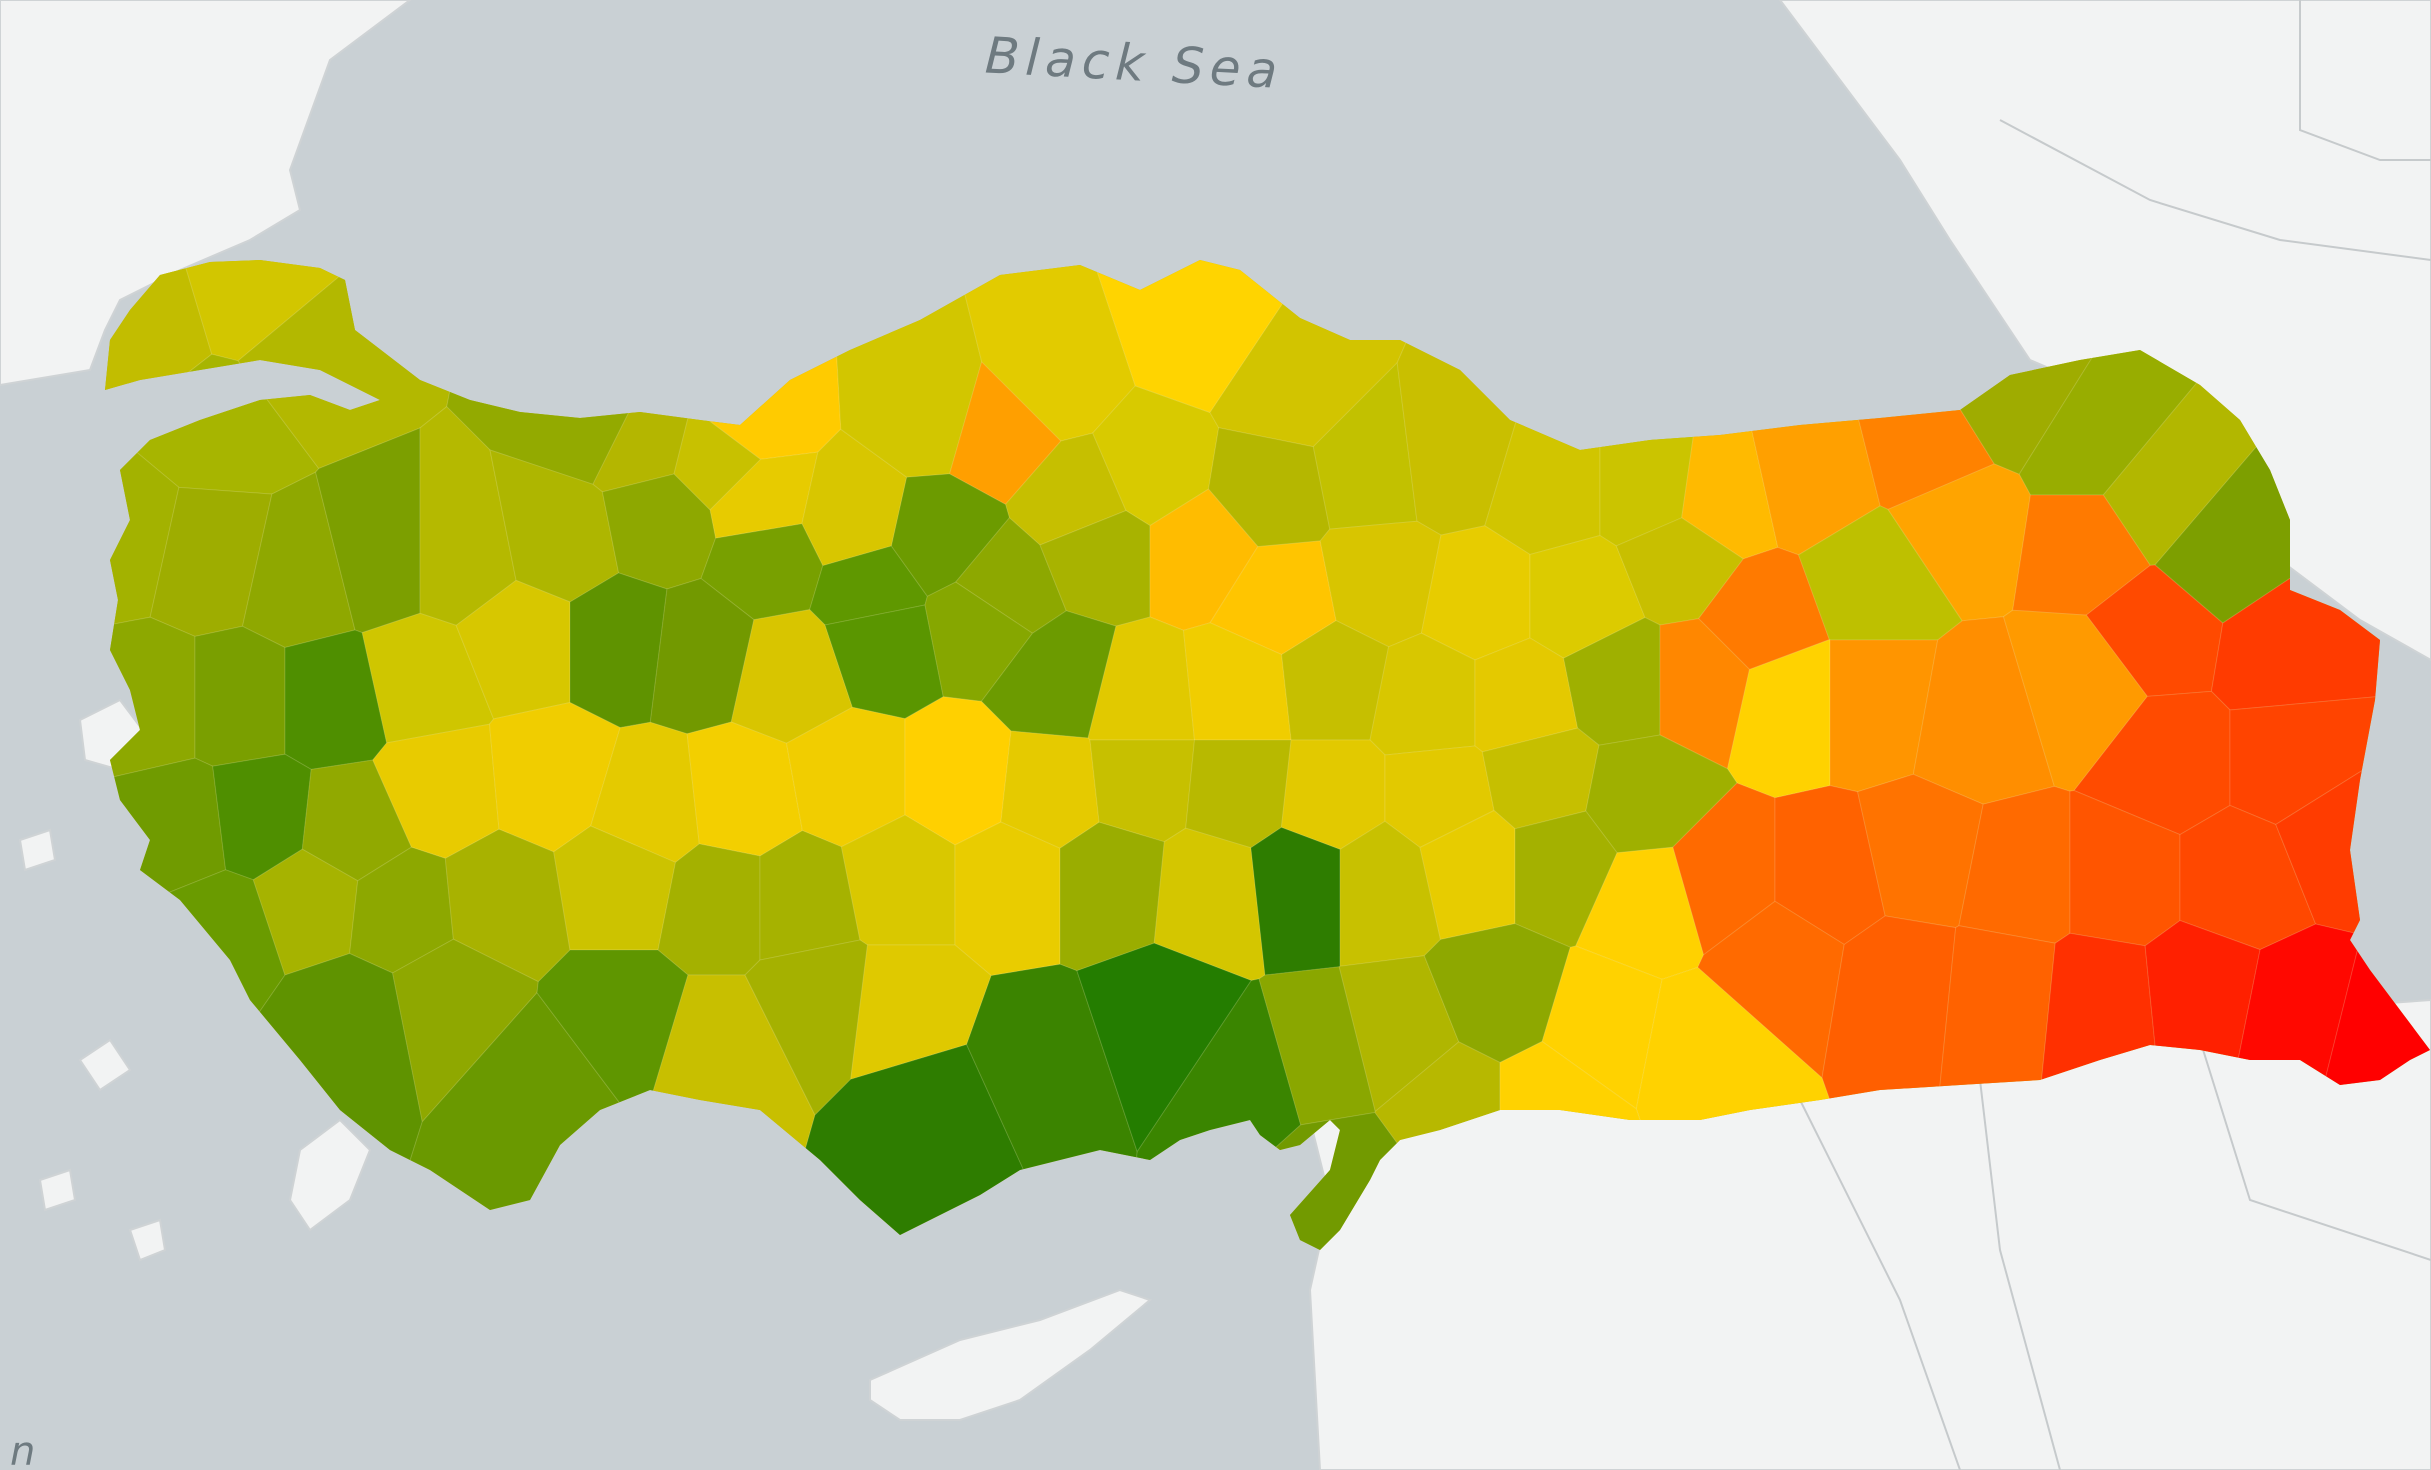 This screenshot has width=2431, height=1470. Describe the element at coordinates (22, 1449) in the screenshot. I see `map-edge-label: n` at that location.